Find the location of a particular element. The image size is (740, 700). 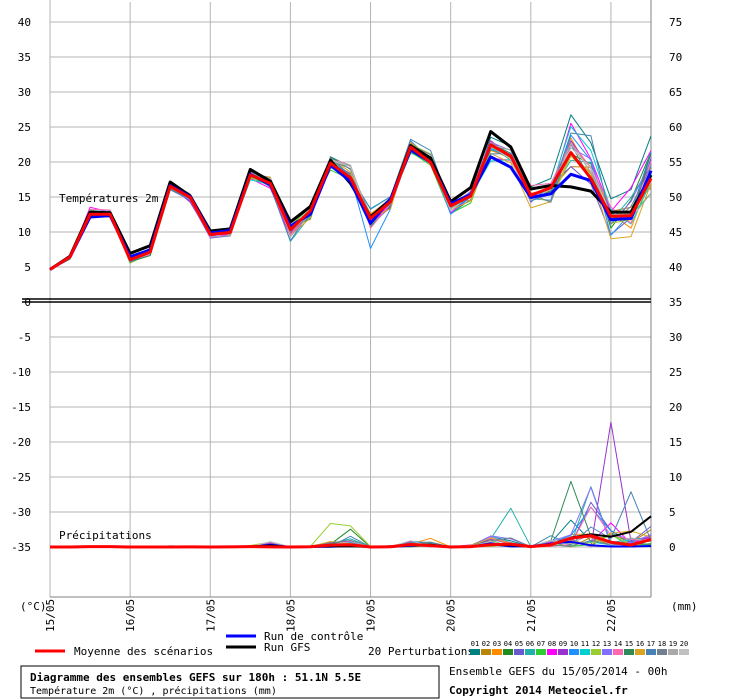

date-tick-label: 20/05 is located at coordinates (451, 615).